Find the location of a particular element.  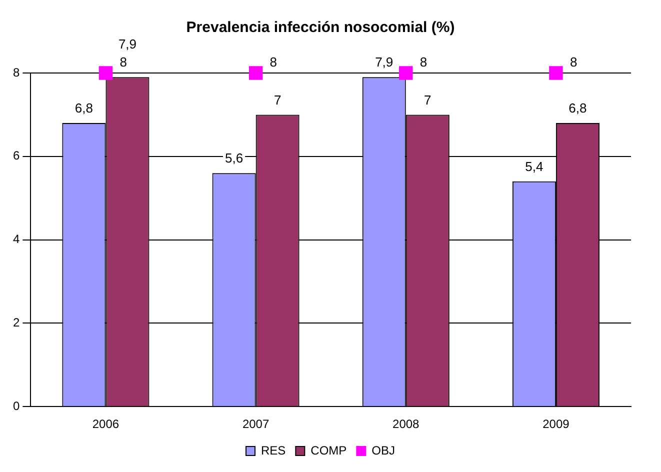

x-tick-label: 2008 is located at coordinates (406, 424).